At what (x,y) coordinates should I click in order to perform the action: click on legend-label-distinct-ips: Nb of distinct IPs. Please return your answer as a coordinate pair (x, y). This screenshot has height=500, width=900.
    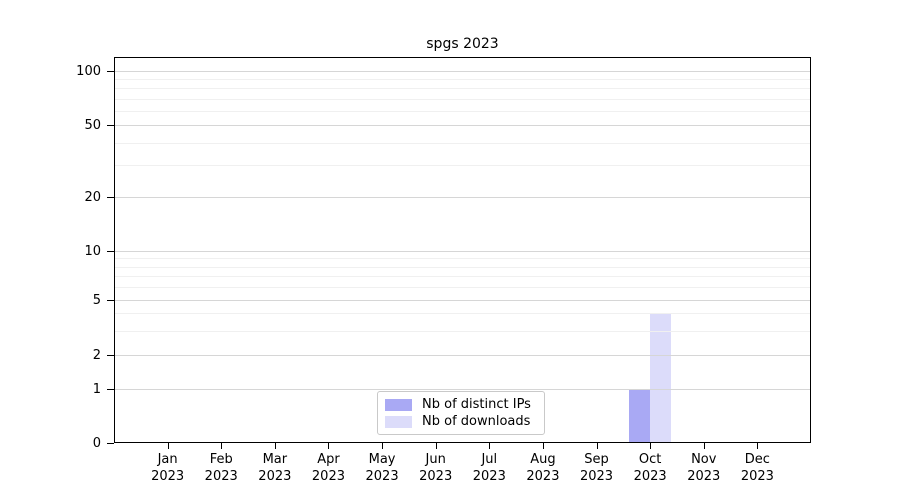
    Looking at the image, I should click on (476, 404).